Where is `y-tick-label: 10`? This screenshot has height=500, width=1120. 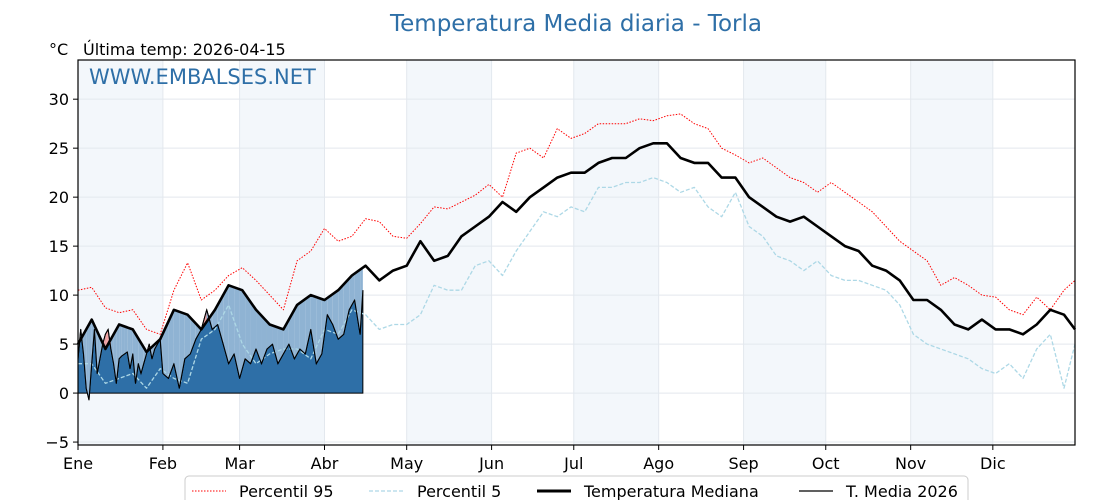
y-tick-label: 10 is located at coordinates (59, 295).